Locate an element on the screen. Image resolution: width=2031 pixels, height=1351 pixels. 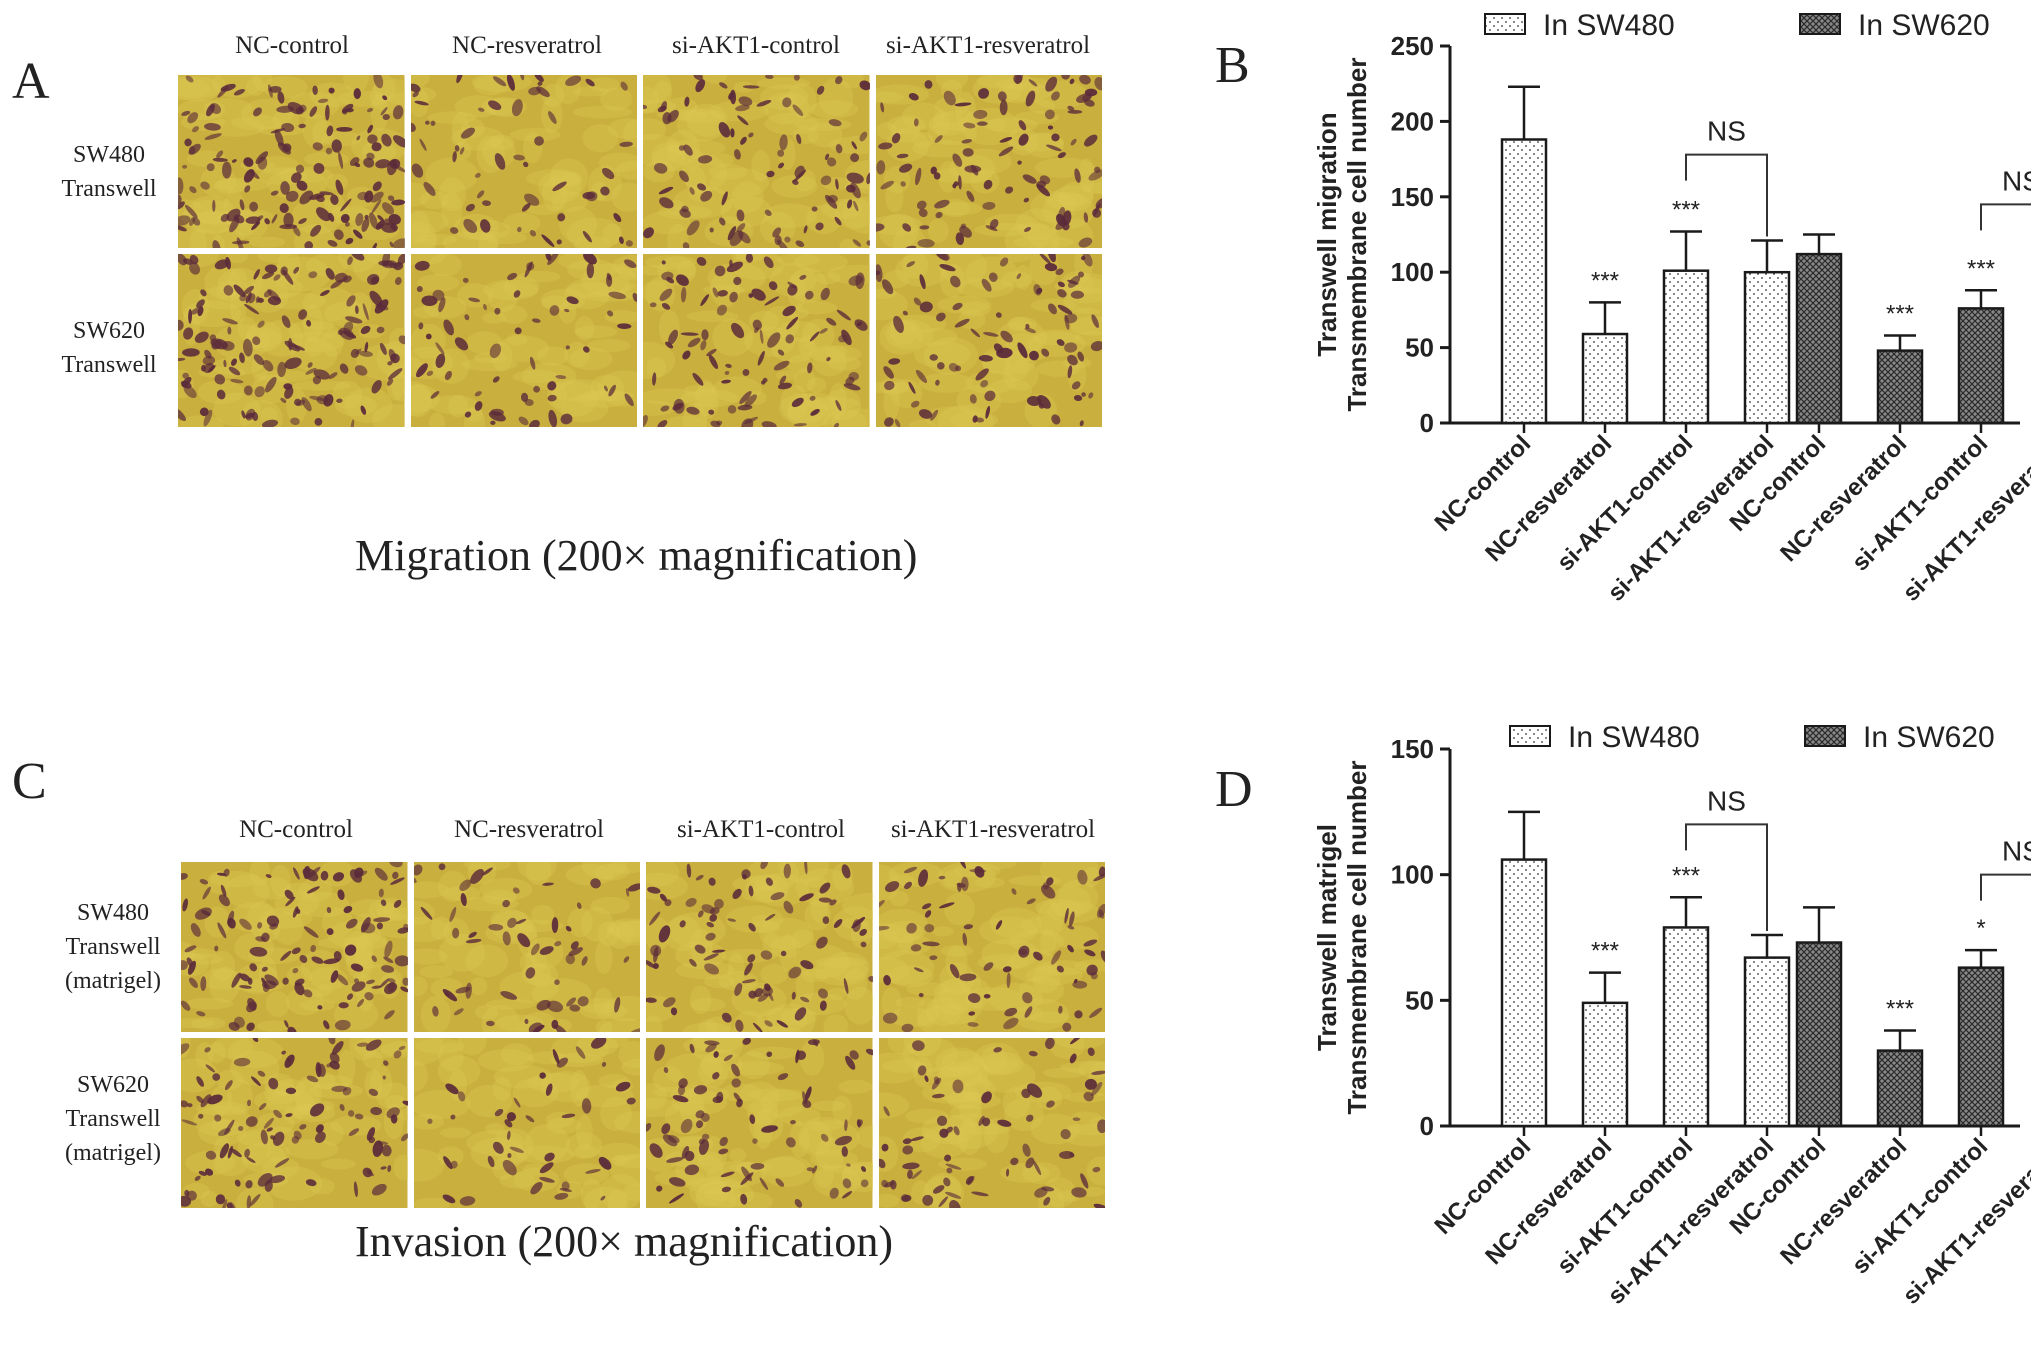
panel-label-c: C is located at coordinates (29, 781).